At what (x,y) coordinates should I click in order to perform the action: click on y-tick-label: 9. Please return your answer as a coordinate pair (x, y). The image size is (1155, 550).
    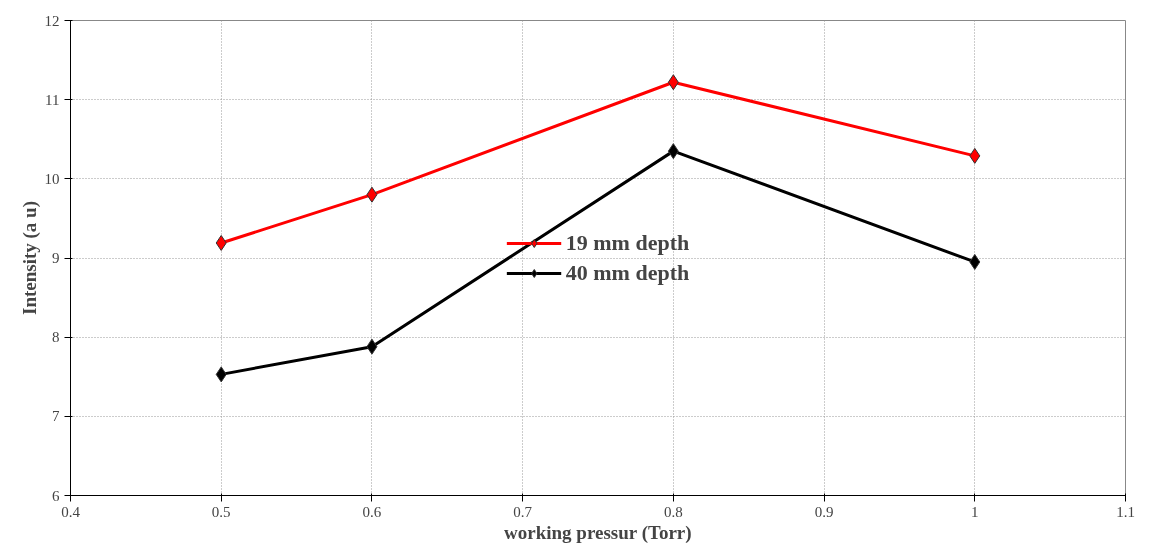
    Looking at the image, I should click on (56, 258).